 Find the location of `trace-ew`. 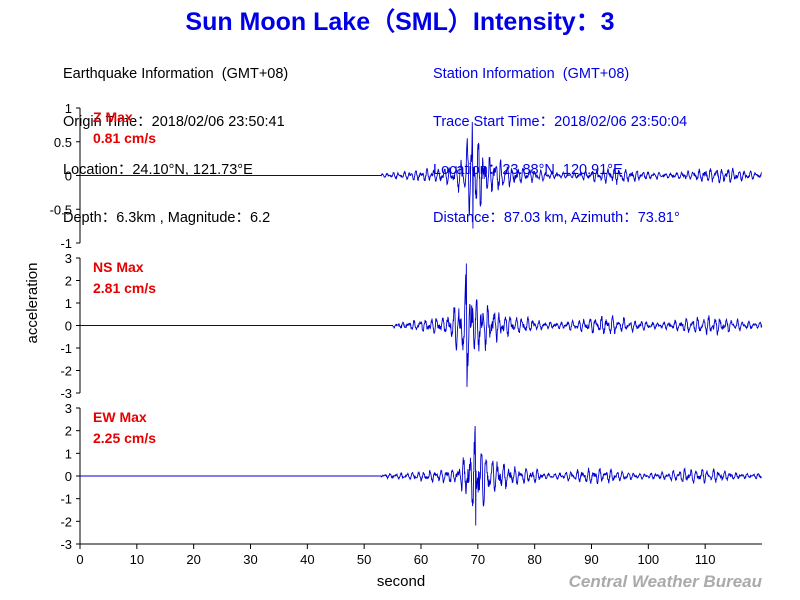

trace-ew is located at coordinates (421, 476).